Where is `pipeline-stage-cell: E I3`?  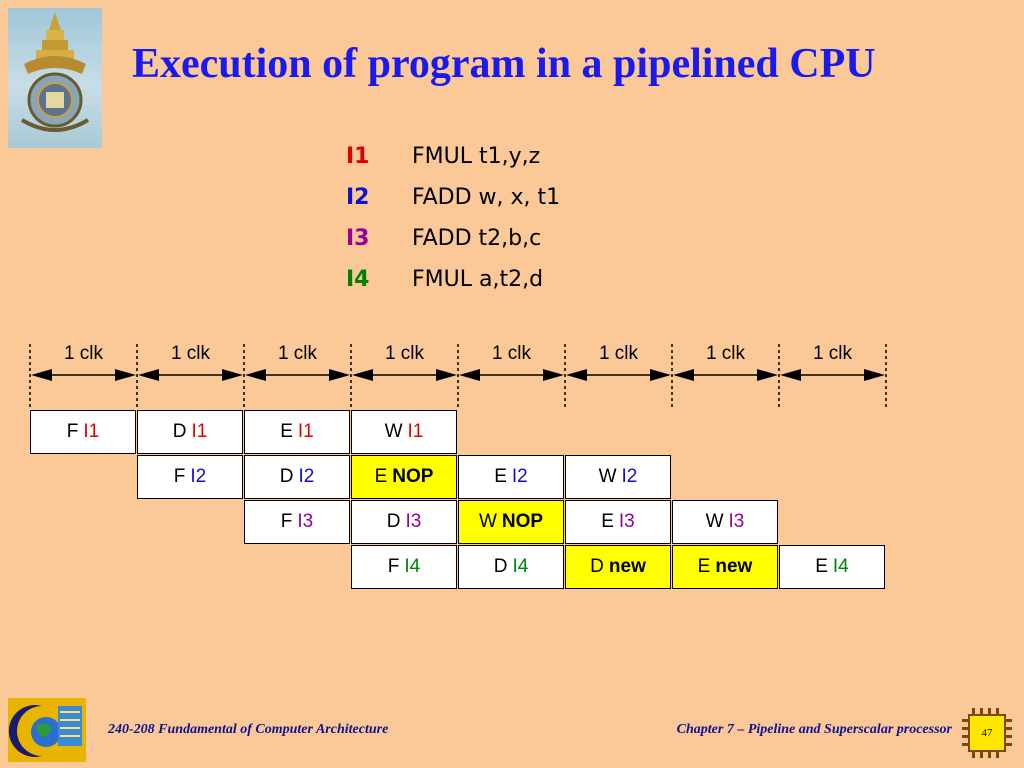
pipeline-stage-cell: E I3 is located at coordinates (618, 522).